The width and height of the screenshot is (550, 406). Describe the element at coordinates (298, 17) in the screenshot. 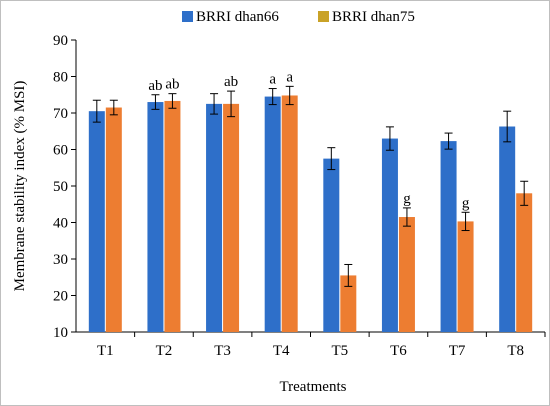

I see `legend: BRRI dhan66 BRRI dhan75` at that location.